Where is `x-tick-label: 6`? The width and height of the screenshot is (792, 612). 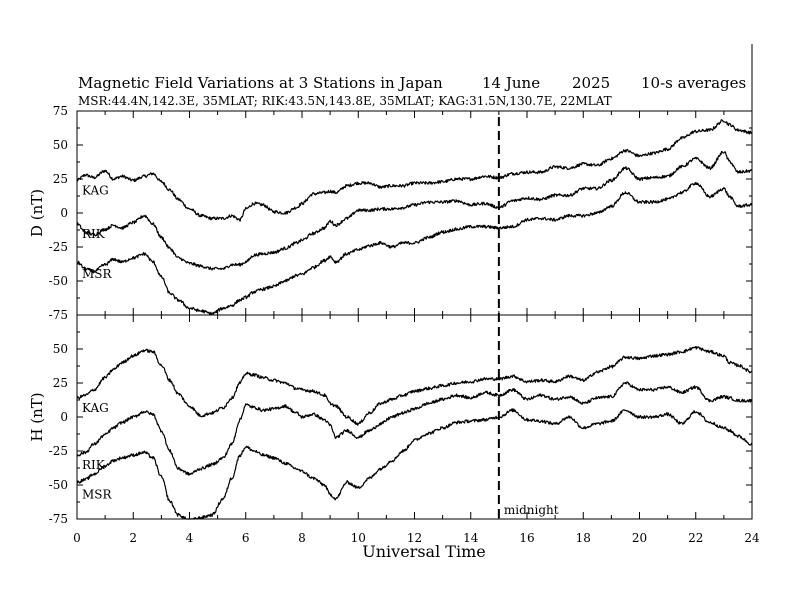 x-tick-label: 6 is located at coordinates (246, 538).